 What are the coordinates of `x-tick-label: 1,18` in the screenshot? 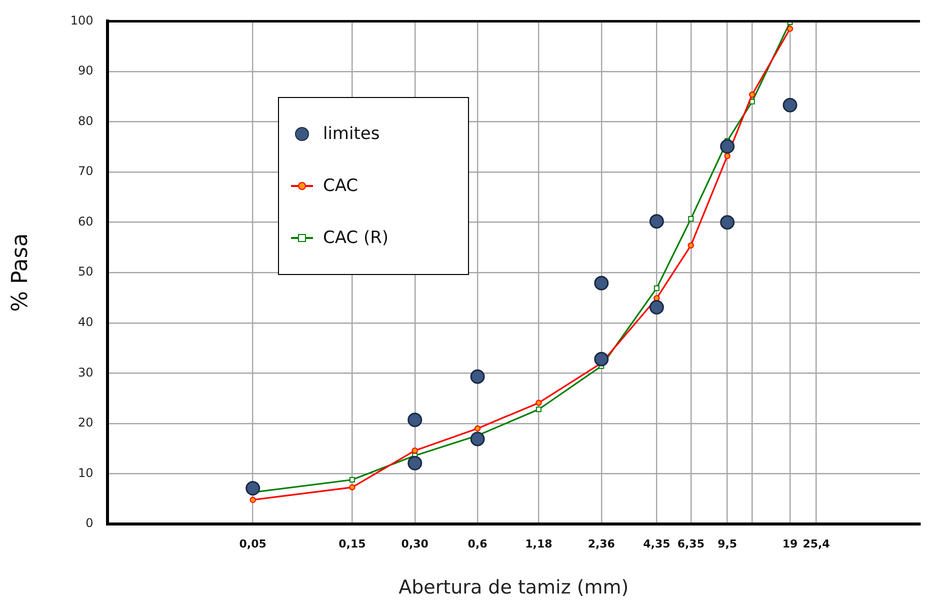 It's located at (538, 543).